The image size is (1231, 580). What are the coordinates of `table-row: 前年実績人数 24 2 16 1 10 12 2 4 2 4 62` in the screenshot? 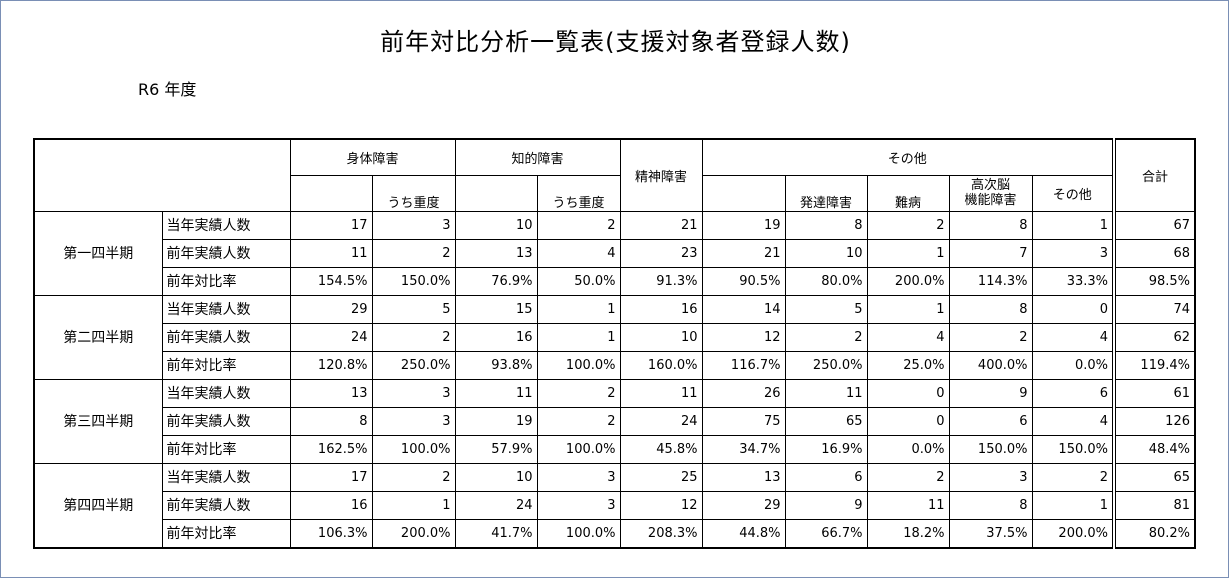 It's located at (615, 337).